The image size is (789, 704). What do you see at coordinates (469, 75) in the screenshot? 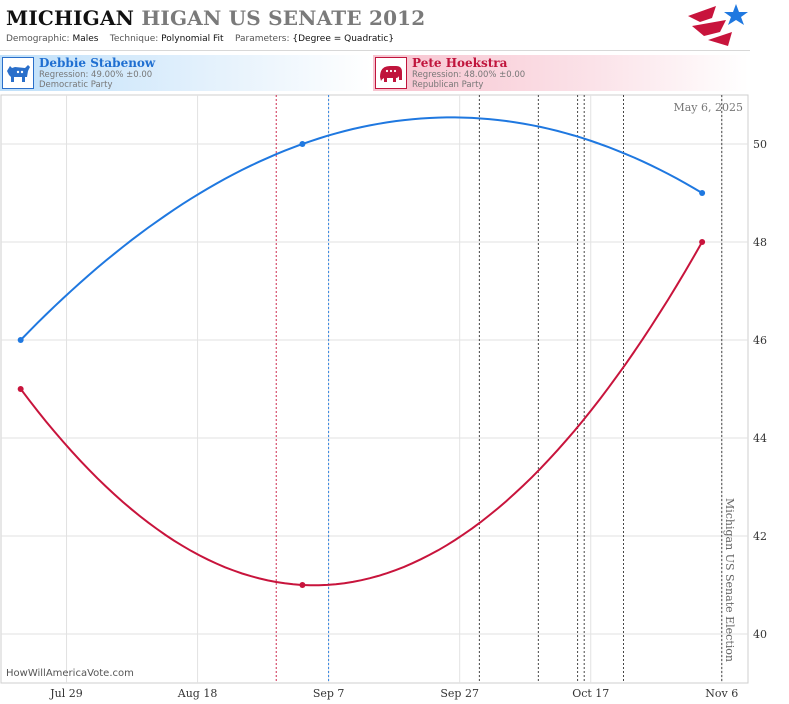
I see `candidate-regression: Regression: 48.00% ±0.00` at bounding box center [469, 75].